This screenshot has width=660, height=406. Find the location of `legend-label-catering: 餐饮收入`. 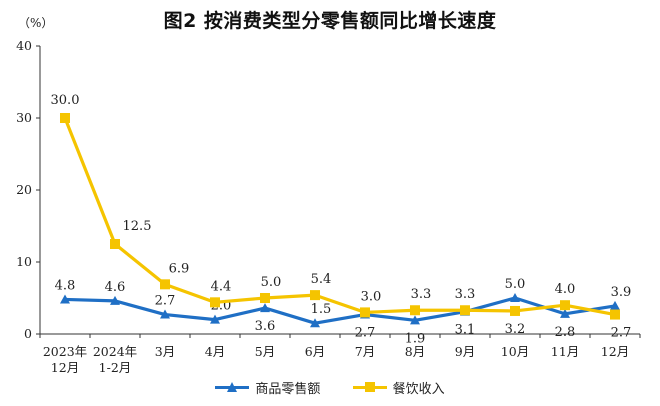

legend-label-catering: 餐饮收入 is located at coordinates (418, 389).